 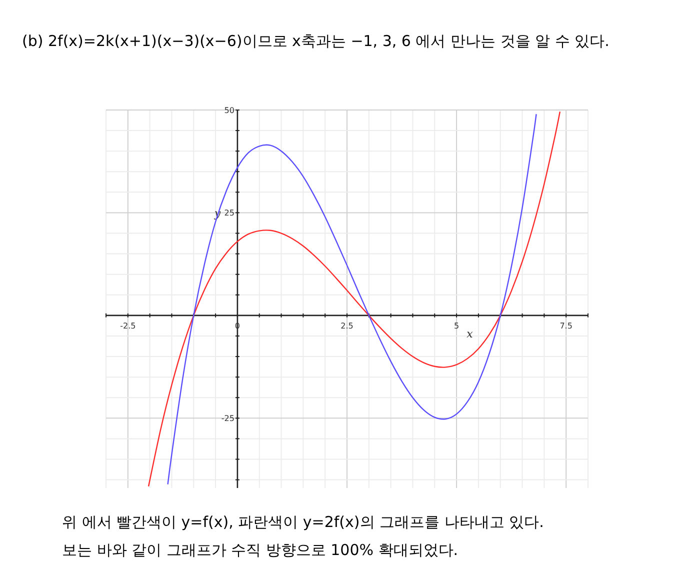 What do you see at coordinates (316, 41) in the screenshot?
I see `chart-title: (b) 2f(x)=2k(x+1)(x−3)(x−6)이므로 x축과는 −1, 3, 6 에서 만나는 것을 알 수 있다.` at bounding box center [316, 41].